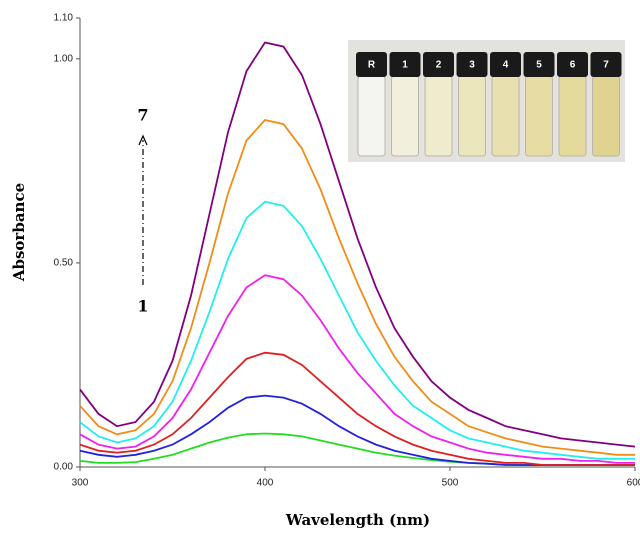 This screenshot has height=533, width=640. Describe the element at coordinates (633, 483) in the screenshot. I see `x-tick-label: 600` at that location.